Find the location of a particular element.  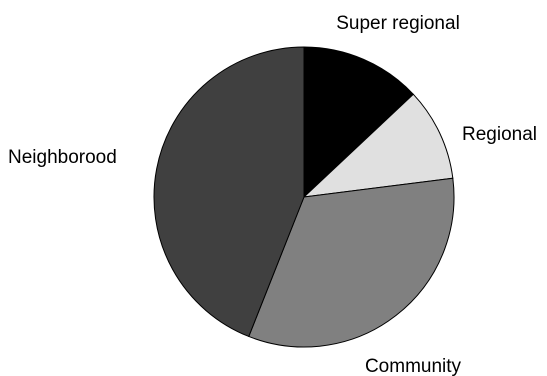

pie-slice-super-regional is located at coordinates (359, 122).